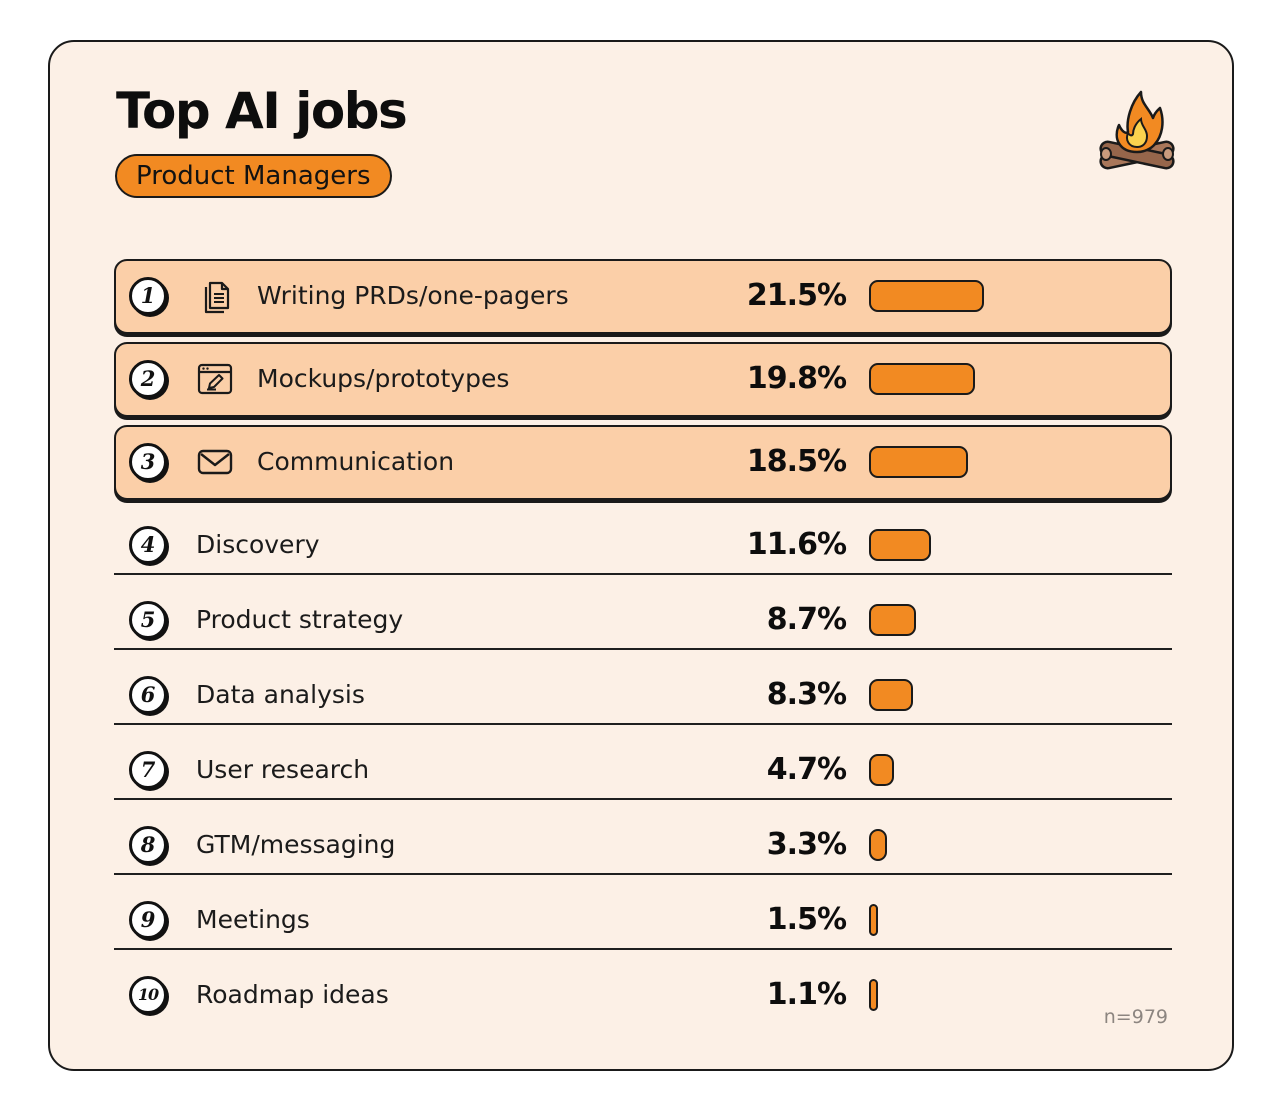 This screenshot has height=1107, width=1284. I want to click on rank-row-5: 5 Product strategy 8.7%, so click(643, 620).